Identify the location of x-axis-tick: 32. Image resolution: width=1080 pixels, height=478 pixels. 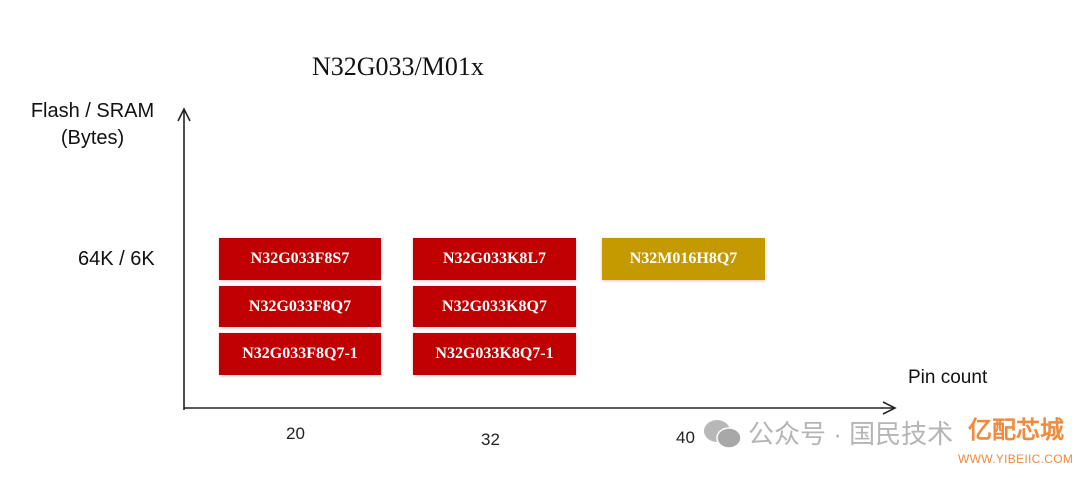
(490, 439).